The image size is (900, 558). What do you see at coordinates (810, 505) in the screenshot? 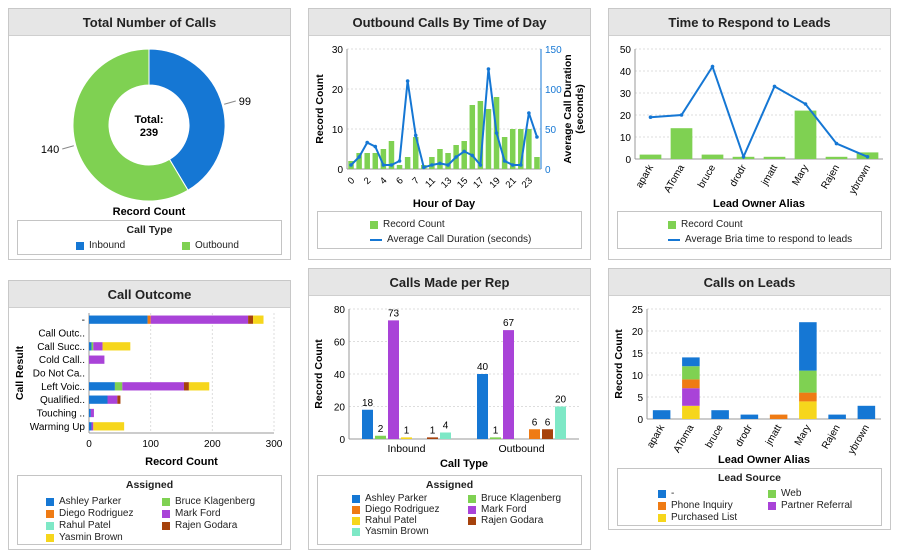
I see `legend-item: Partner Referral` at bounding box center [810, 505].